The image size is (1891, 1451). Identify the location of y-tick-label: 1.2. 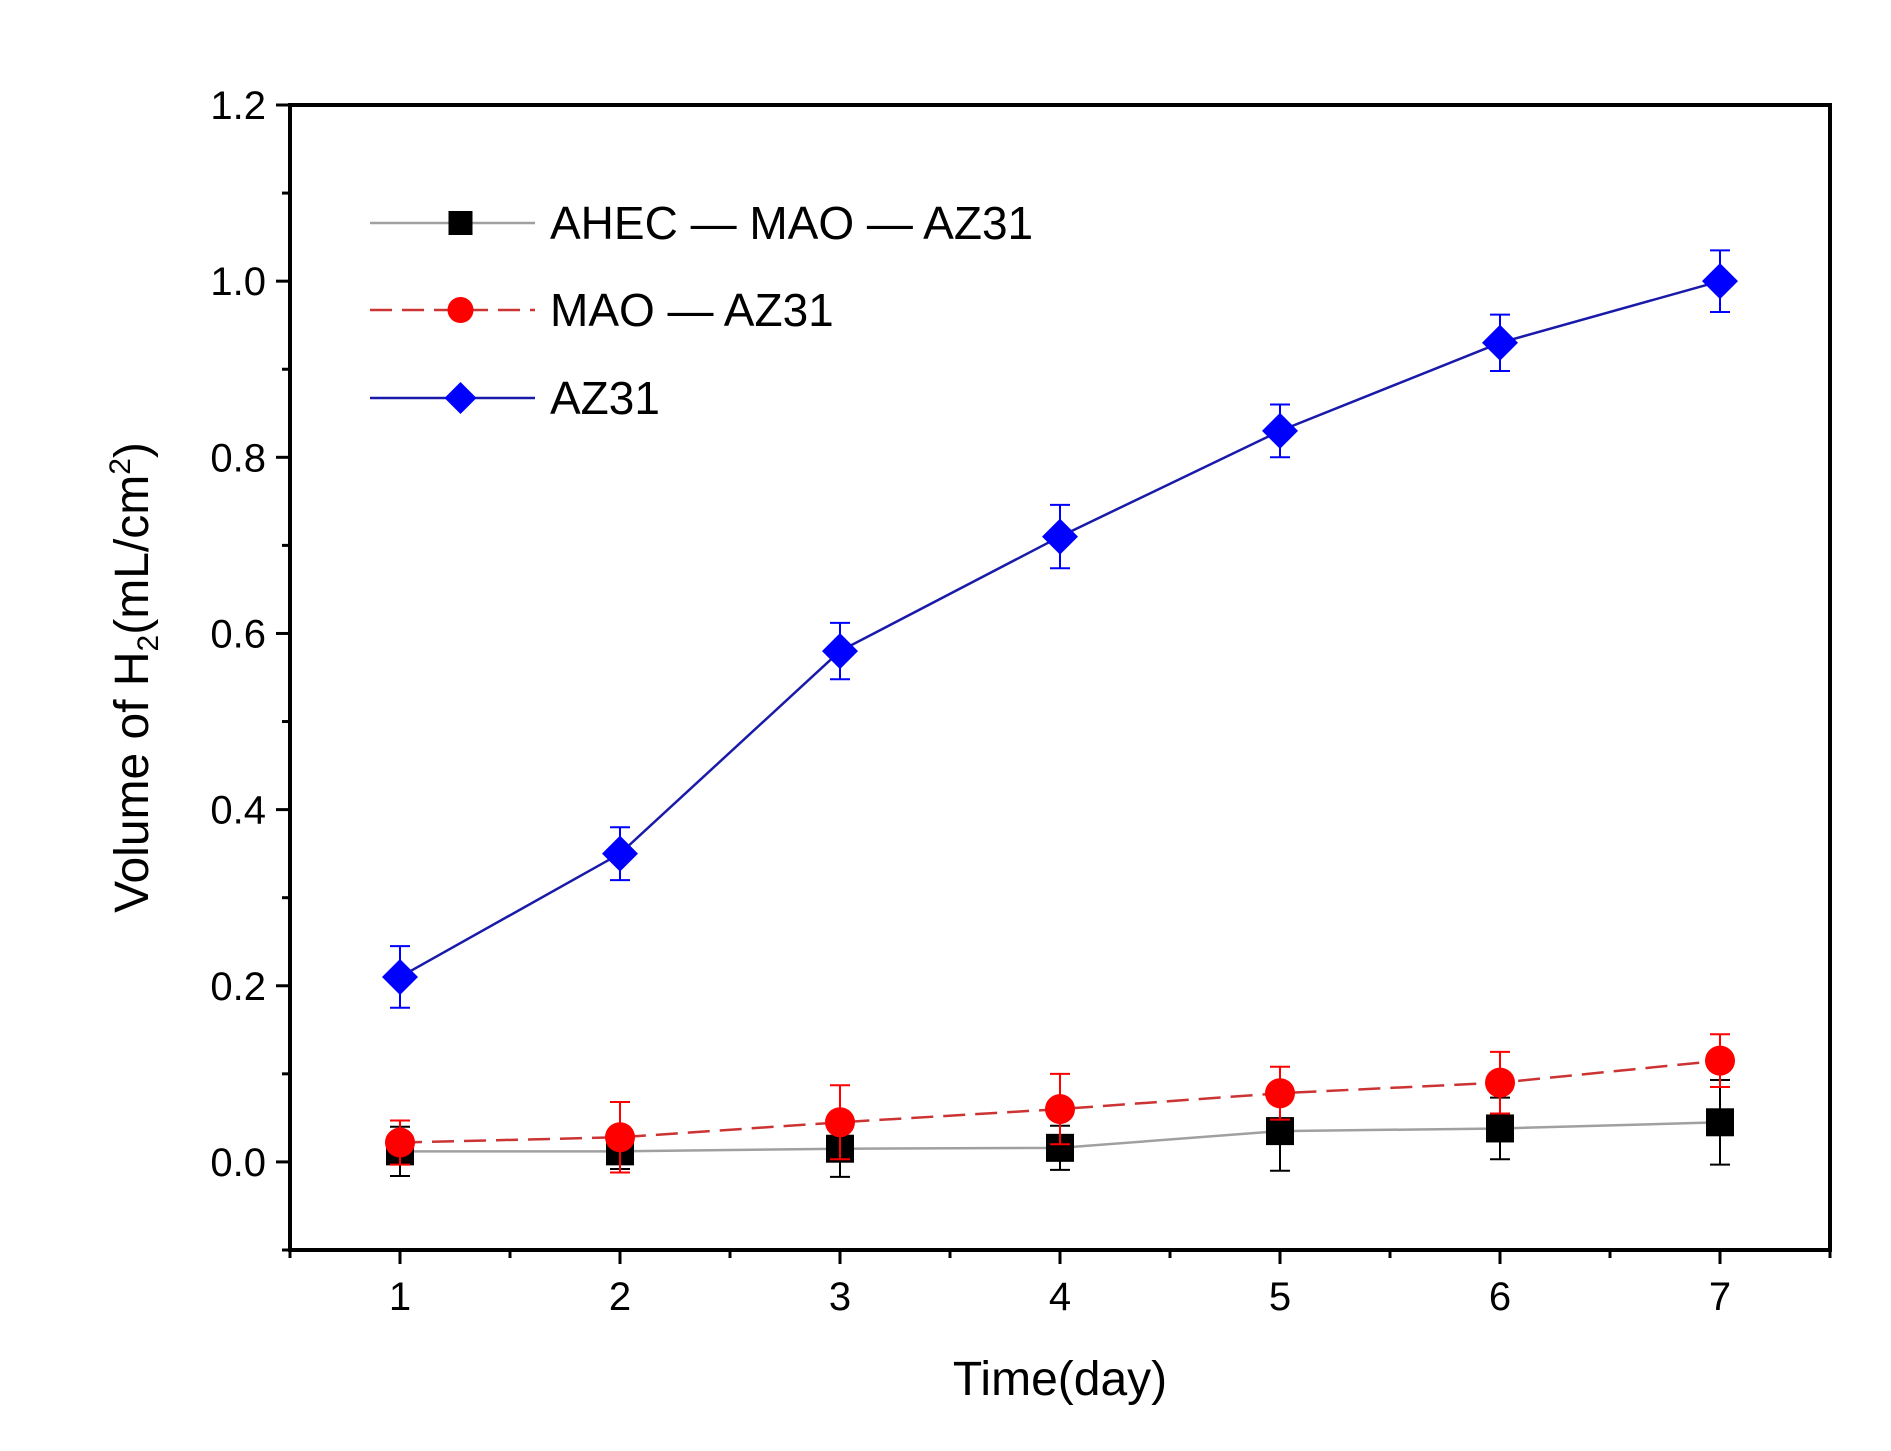
(238, 106).